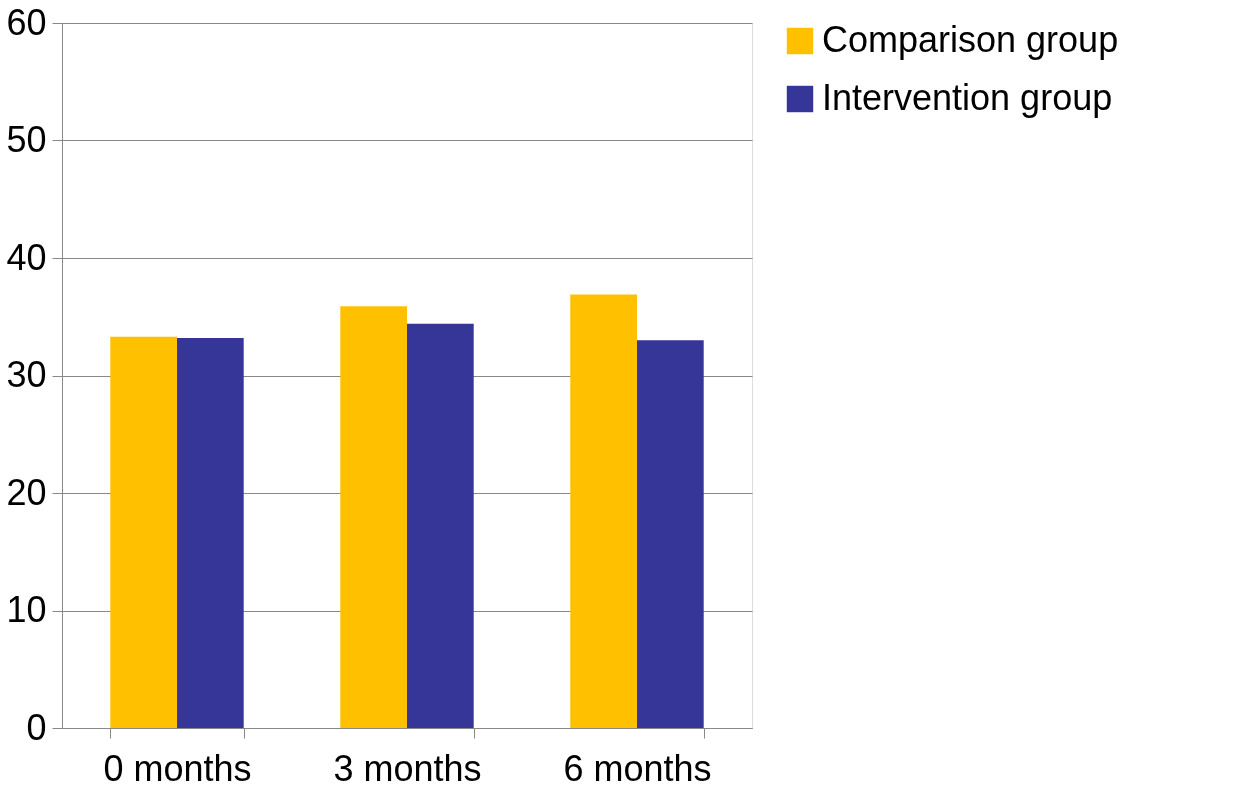 Image resolution: width=1255 pixels, height=812 pixels. Describe the element at coordinates (407, 768) in the screenshot. I see `x-tick-label: 3 months` at that location.